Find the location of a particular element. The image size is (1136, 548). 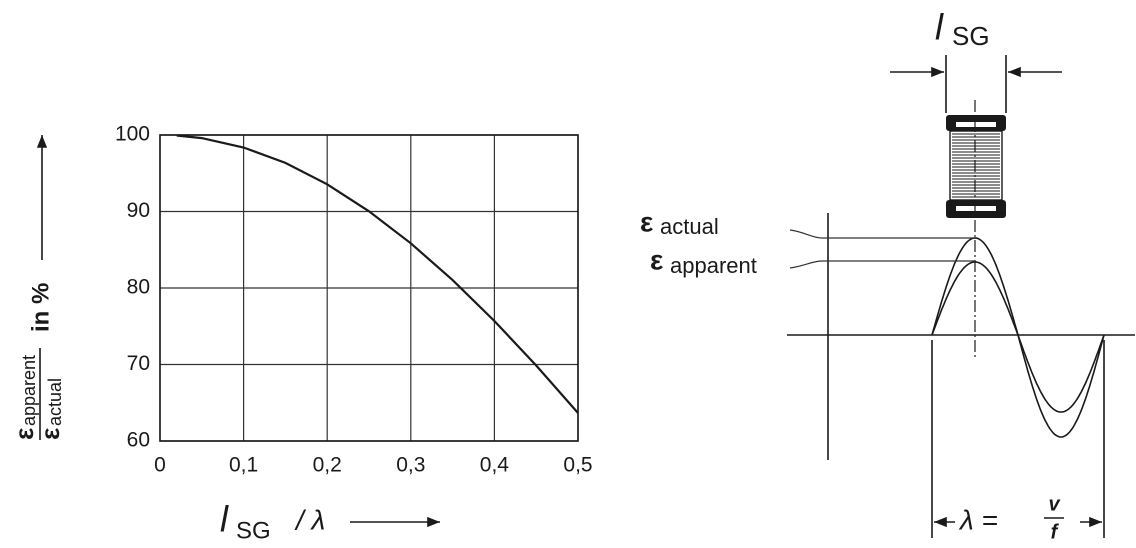

x-tick-label: 0 is located at coordinates (160, 465).